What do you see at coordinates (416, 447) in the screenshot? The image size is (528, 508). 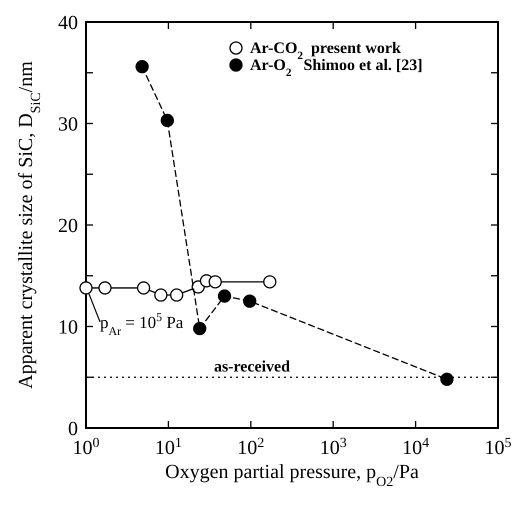 I see `x-tick-label: 10$^{4}$` at bounding box center [416, 447].